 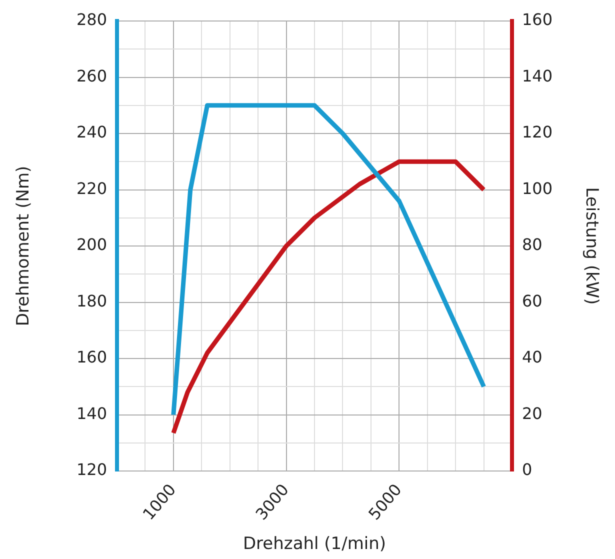 What do you see at coordinates (91, 76) in the screenshot?
I see `y-tick-label: 260` at bounding box center [91, 76].